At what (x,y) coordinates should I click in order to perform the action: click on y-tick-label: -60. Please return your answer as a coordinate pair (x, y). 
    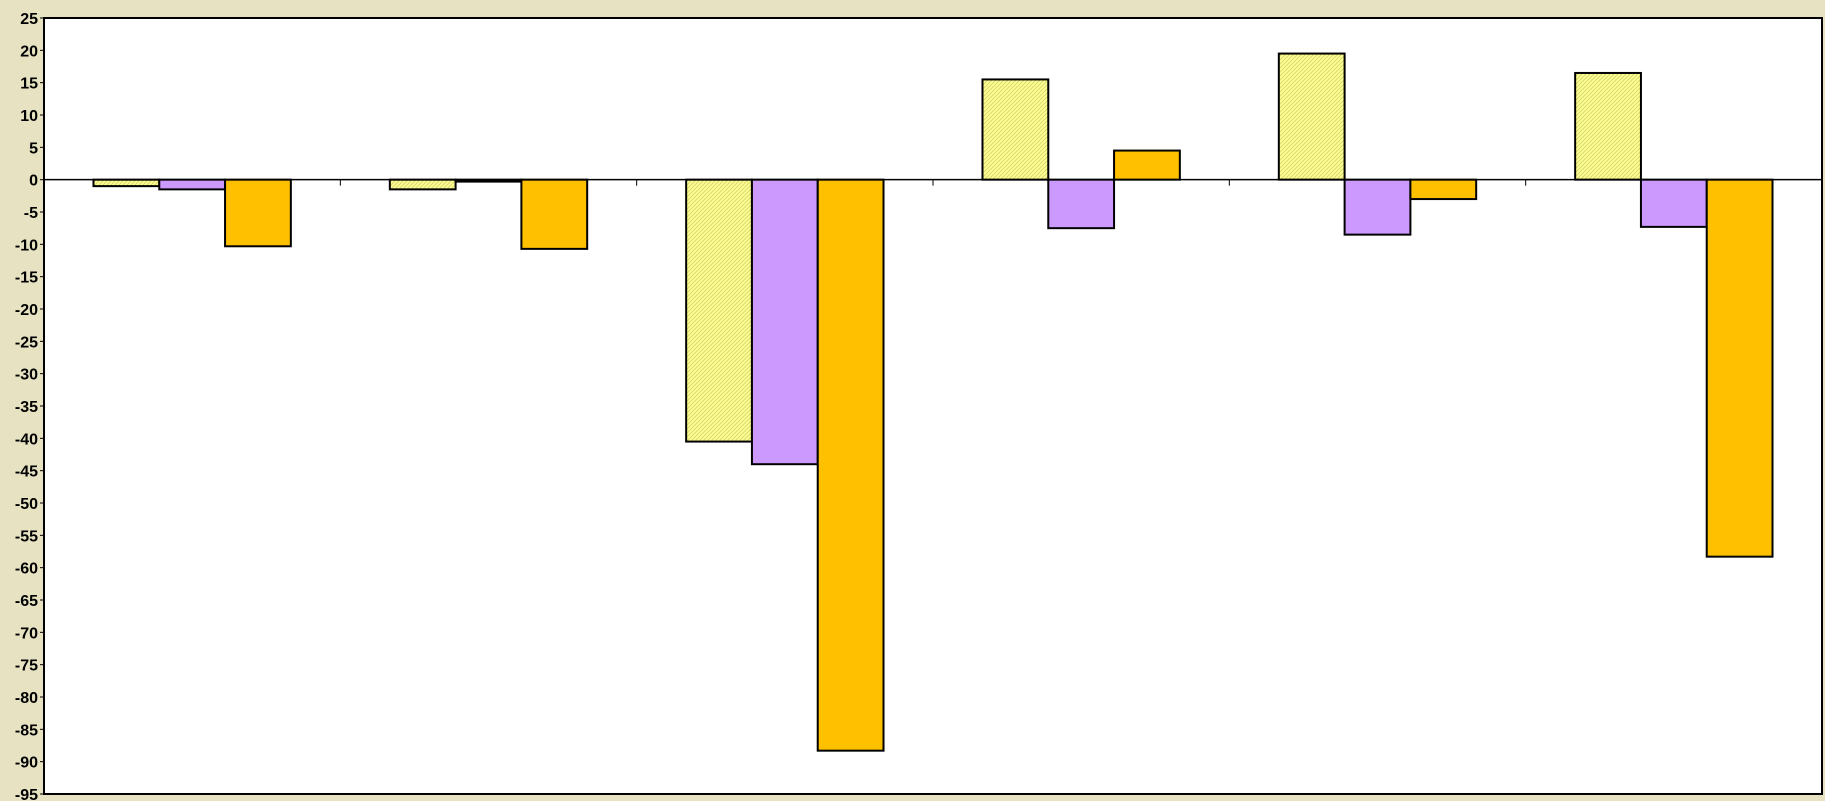
    Looking at the image, I should click on (26, 569).